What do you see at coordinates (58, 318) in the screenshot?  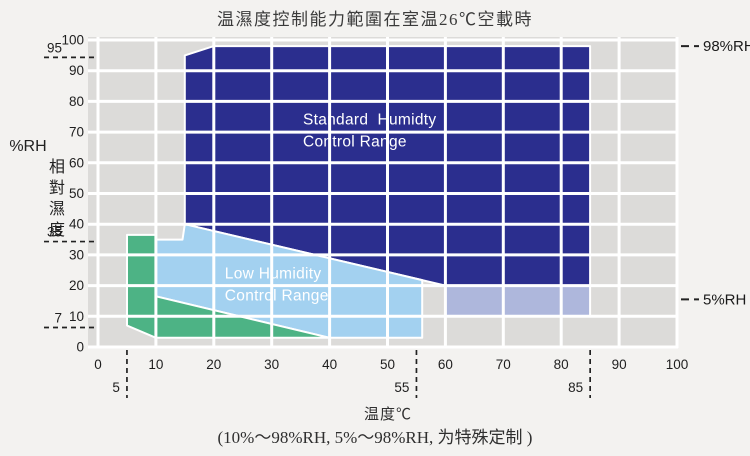 I see `y-special-label-7: 7` at bounding box center [58, 318].